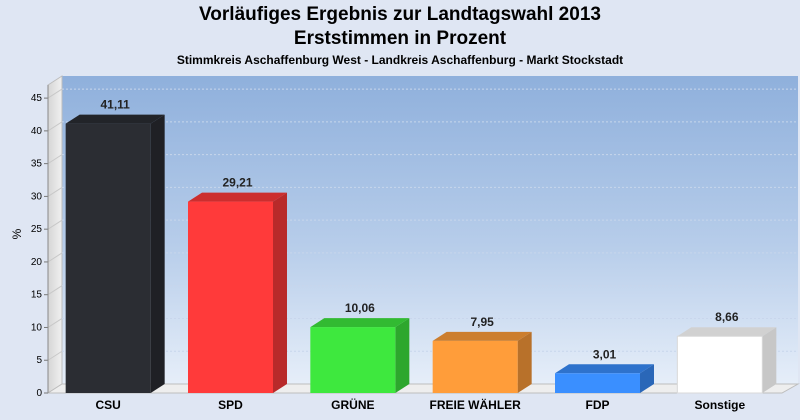 The height and width of the screenshot is (420, 800). Describe the element at coordinates (39, 393) in the screenshot. I see `y-tick-label: 0` at that location.